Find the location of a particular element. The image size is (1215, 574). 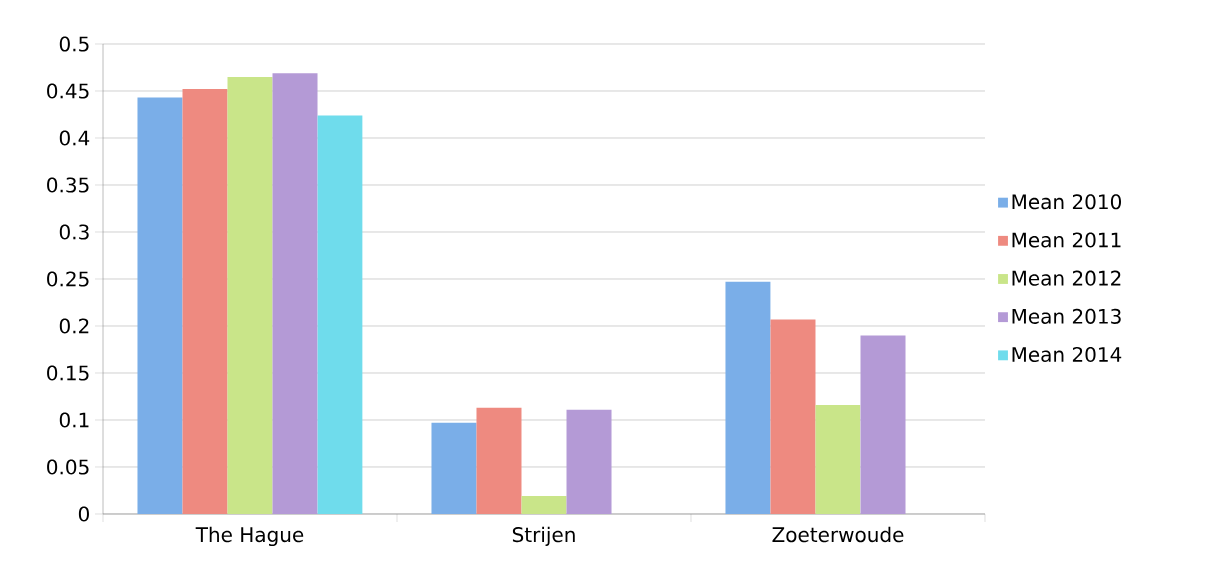

y-tick-label: 0.3 is located at coordinates (74, 232).